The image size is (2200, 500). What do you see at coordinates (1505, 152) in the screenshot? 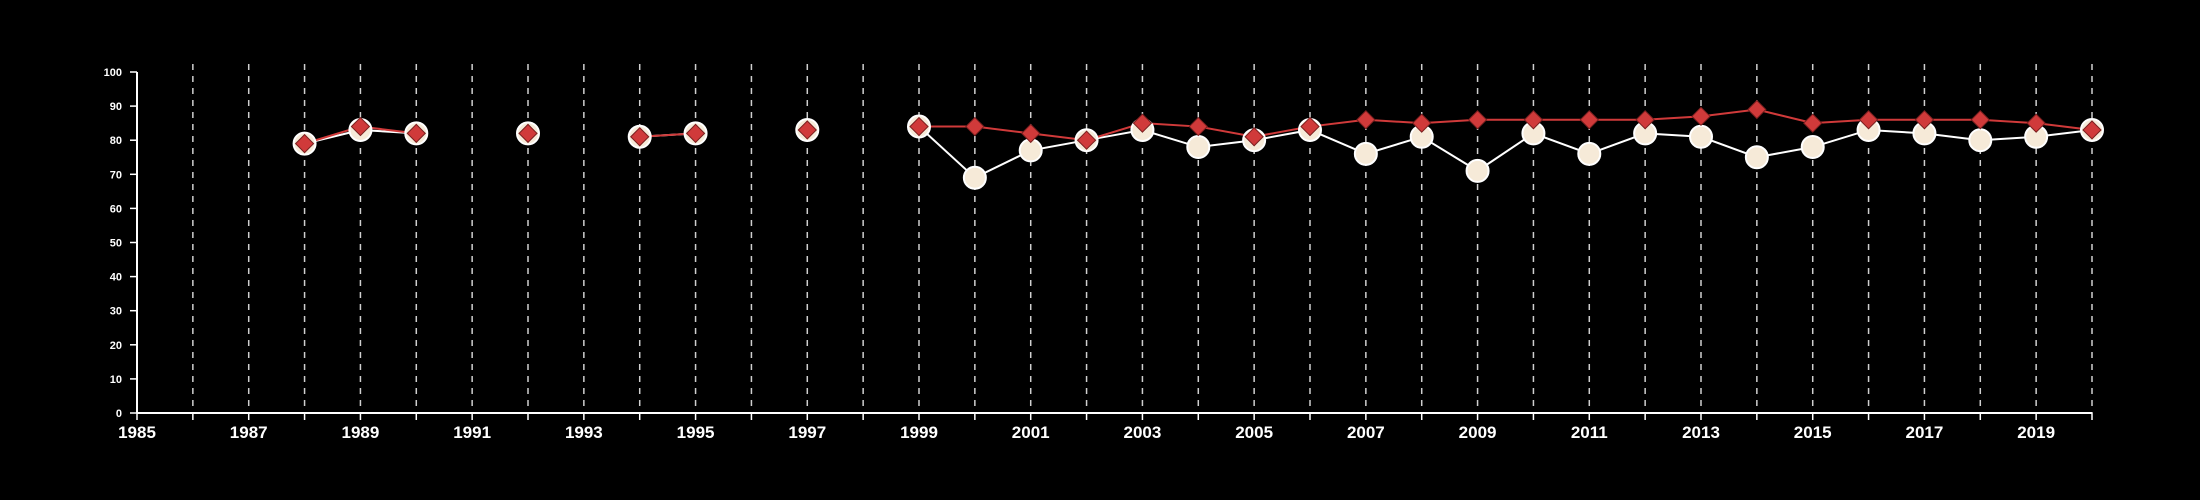
I see `series-1-line` at bounding box center [1505, 152].